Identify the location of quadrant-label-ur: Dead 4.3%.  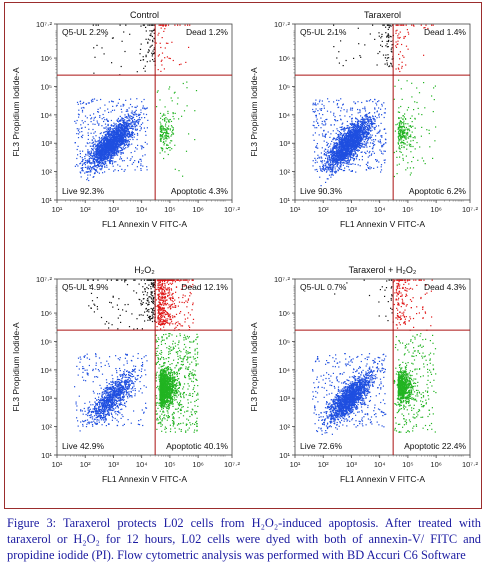
(445, 287).